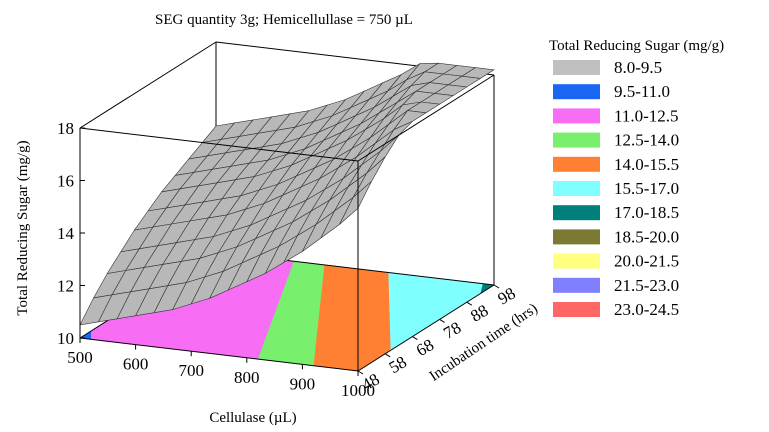  What do you see at coordinates (65, 181) in the screenshot?
I see `z-tick-label: 16` at bounding box center [65, 181].